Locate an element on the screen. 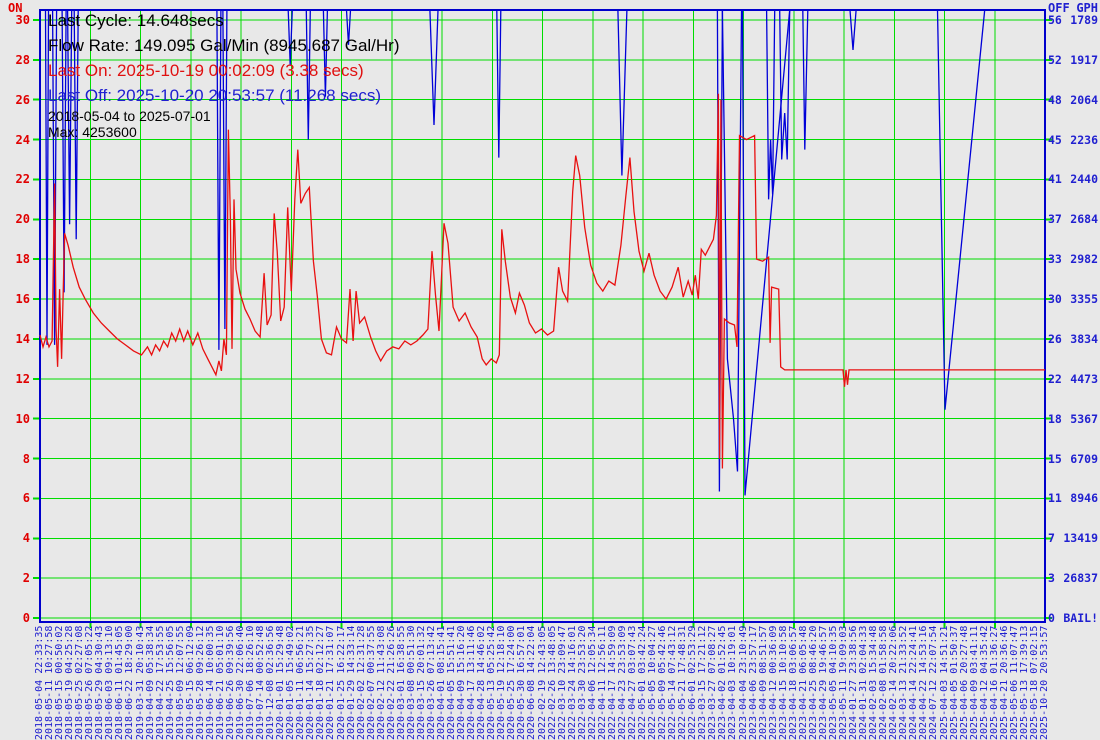  gph-tick-2684: 2684 is located at coordinates (1084, 219).